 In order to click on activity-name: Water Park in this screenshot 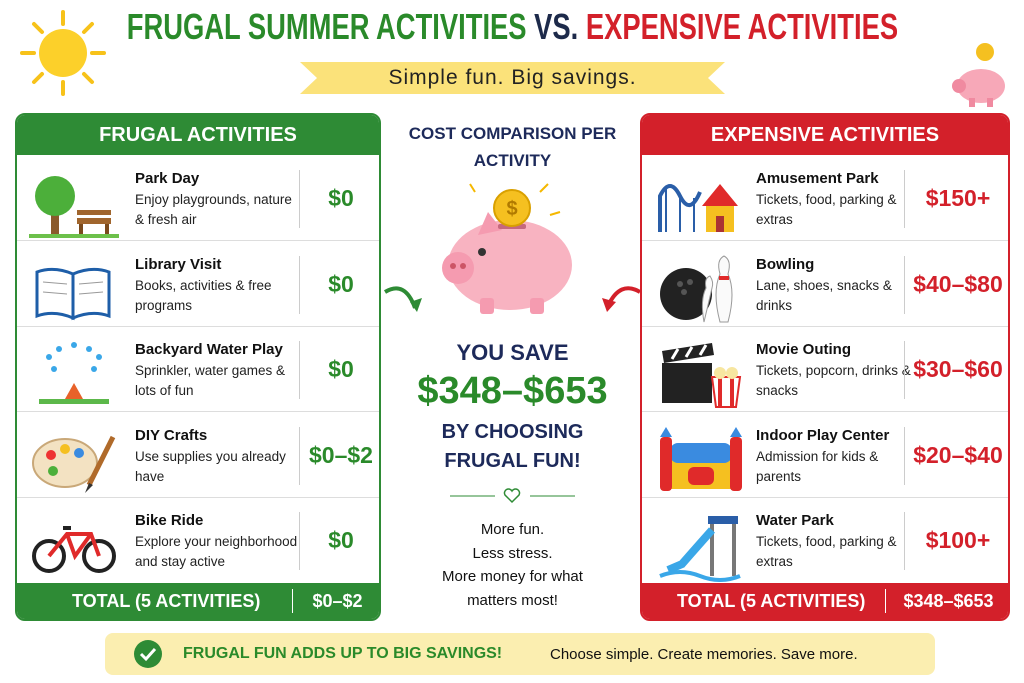, I will do `click(795, 520)`.